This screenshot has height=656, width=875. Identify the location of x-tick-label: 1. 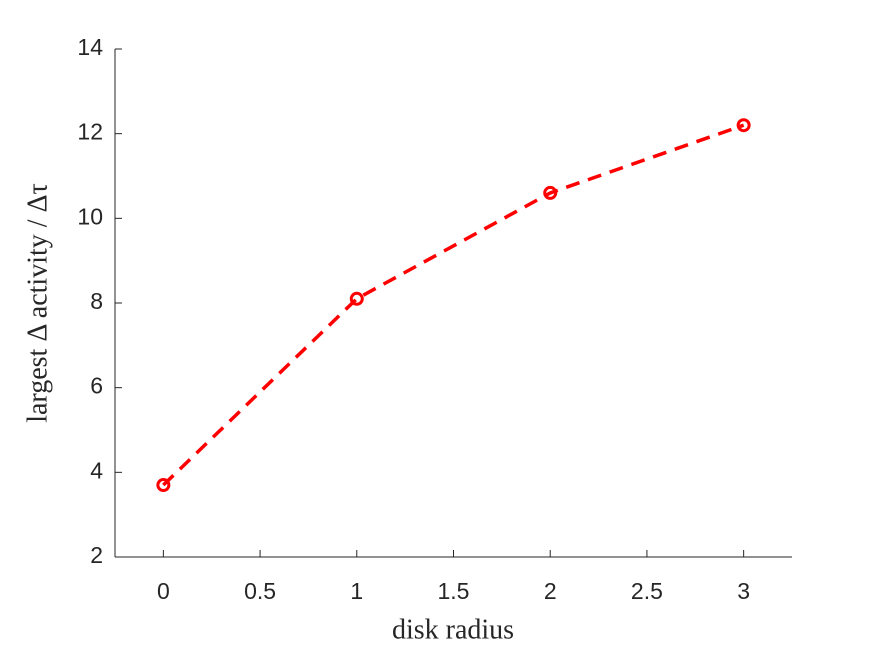
(356, 591).